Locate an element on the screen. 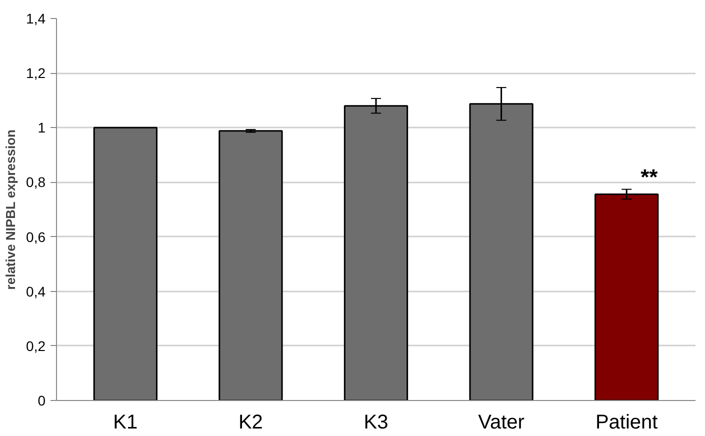 The width and height of the screenshot is (705, 436). y-tick-label: 1,2 is located at coordinates (36, 73).